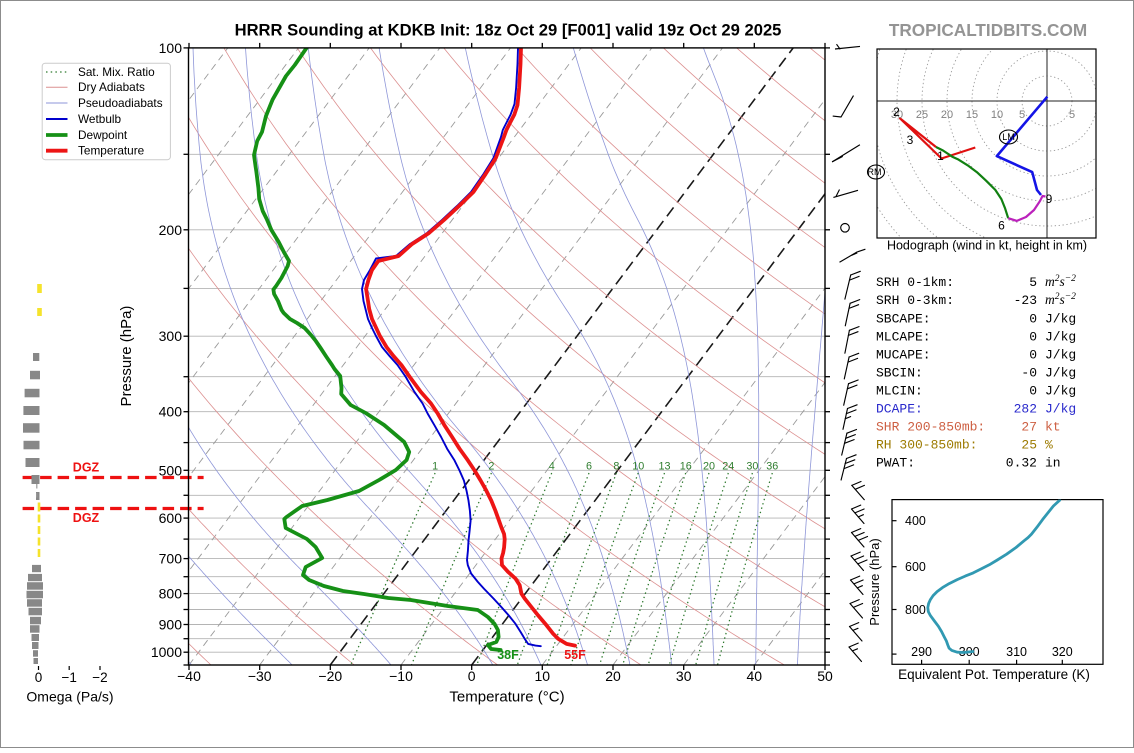 This screenshot has height=753, width=1134. Describe the element at coordinates (1053, 427) in the screenshot. I see `svg-text: kt` at that location.